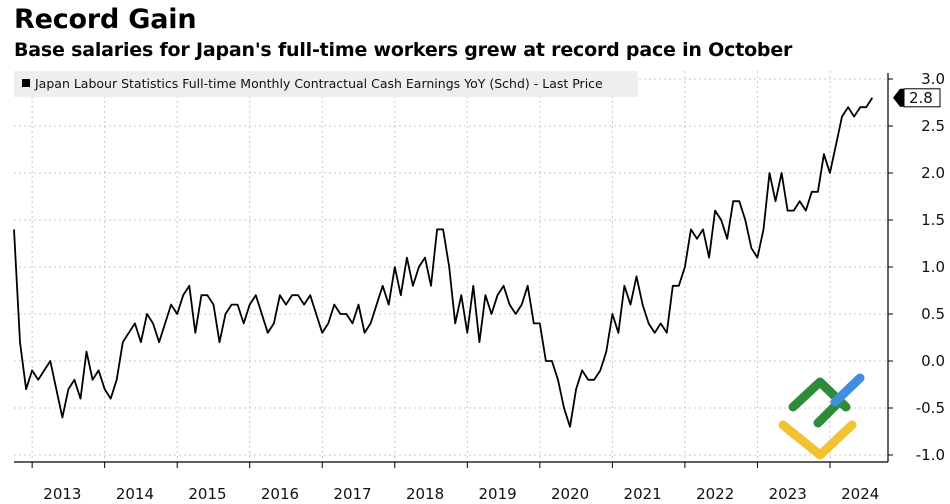 The width and height of the screenshot is (950, 504). Describe the element at coordinates (280, 494) in the screenshot. I see `x-tick-label: 2016` at that location.